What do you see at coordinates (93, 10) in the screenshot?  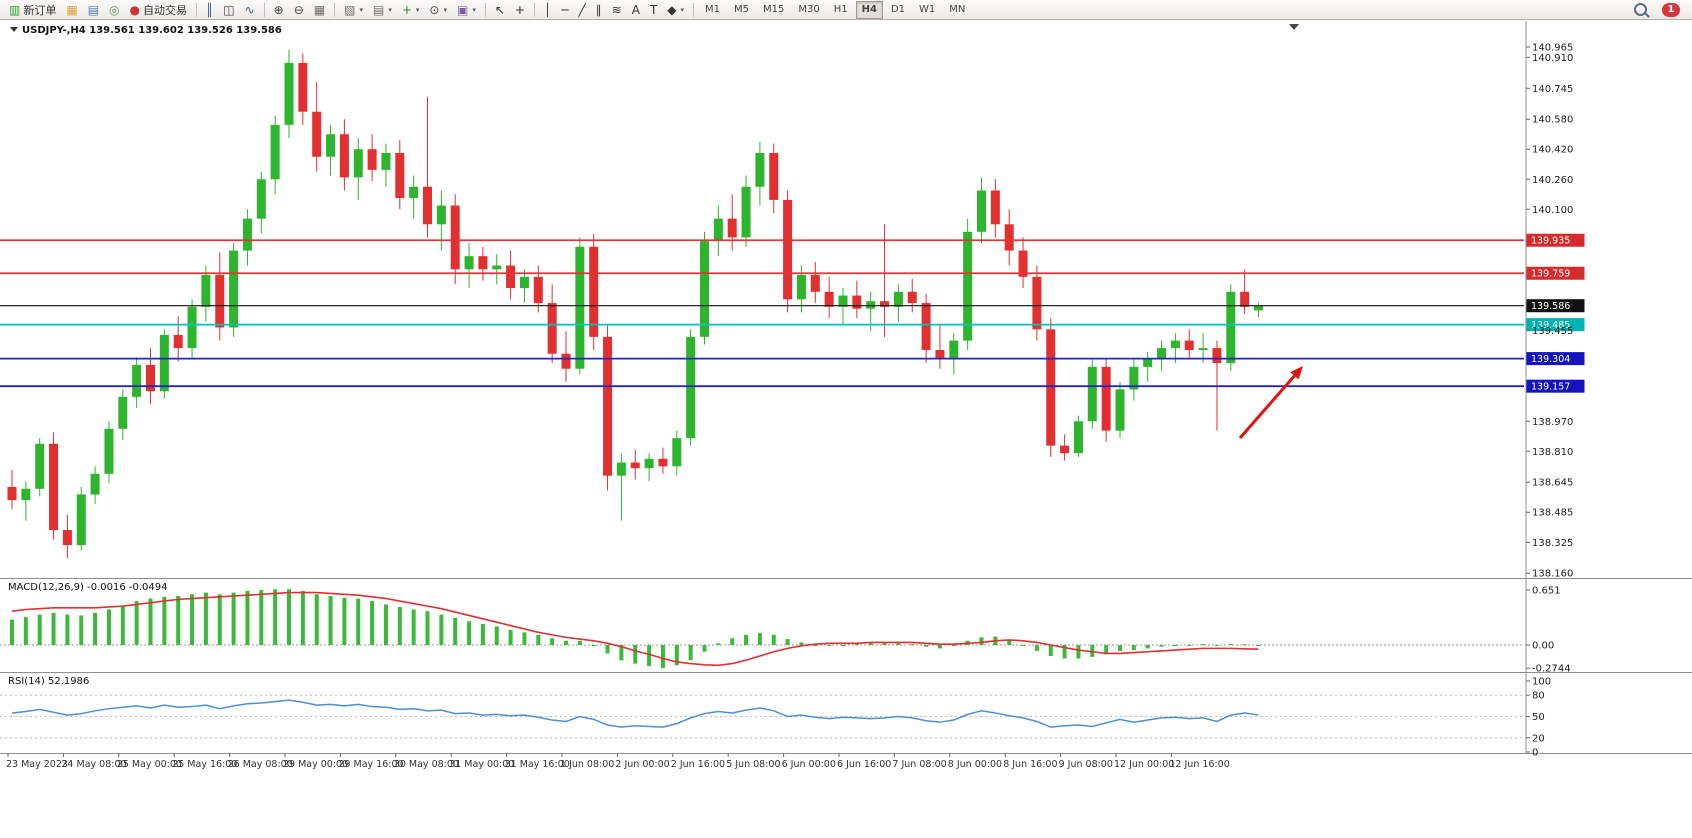 I see `data-window-button: ▤` at bounding box center [93, 10].